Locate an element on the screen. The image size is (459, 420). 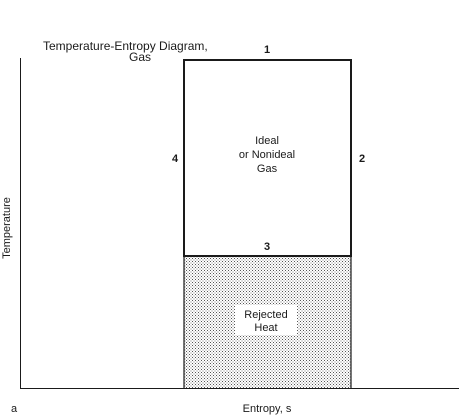
state-4-label: 4 is located at coordinates (175, 159).